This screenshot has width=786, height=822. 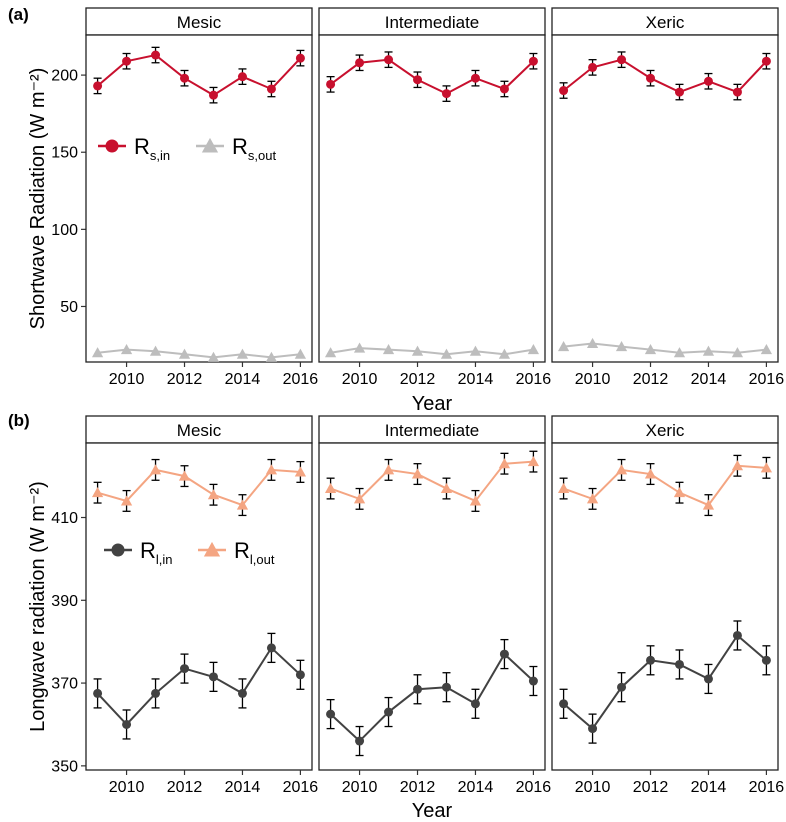 I want to click on panel-letter: (b), so click(x=19, y=420).